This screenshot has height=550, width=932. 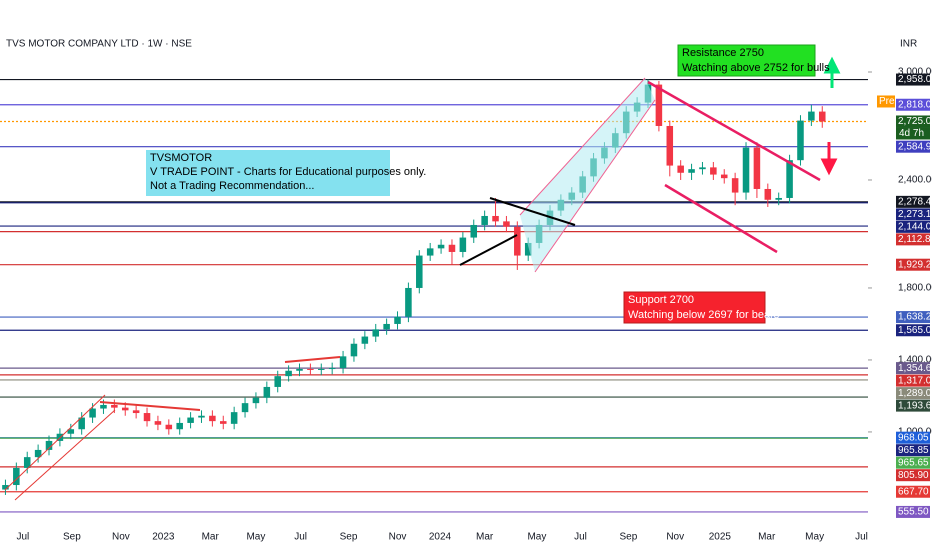 I want to click on level-label: 1,929.20, so click(x=915, y=264).